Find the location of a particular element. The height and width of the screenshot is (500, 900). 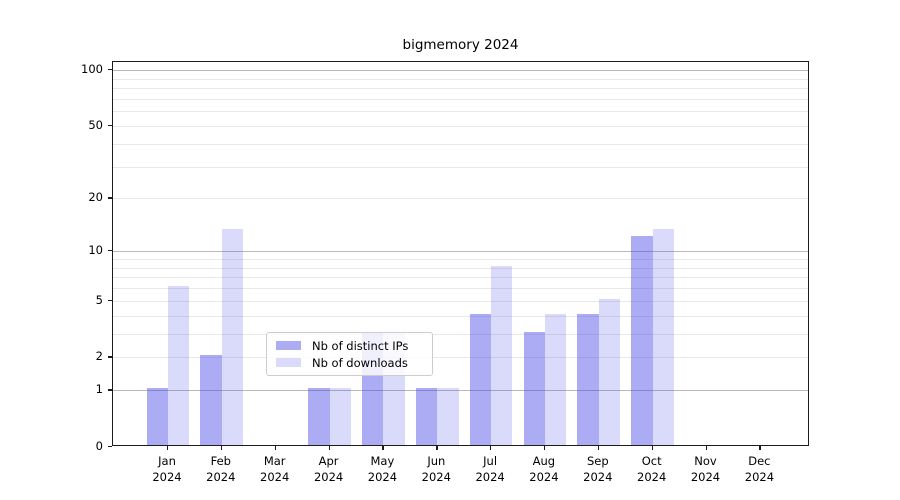

x-axis-tick-label: Jun 2024 is located at coordinates (436, 469).